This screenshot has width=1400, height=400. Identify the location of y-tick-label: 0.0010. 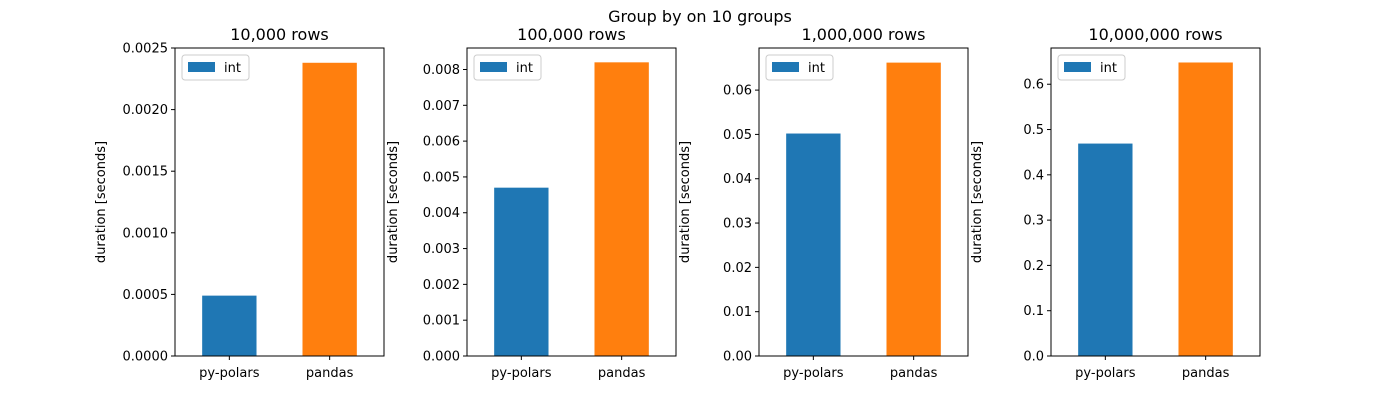
(146, 233).